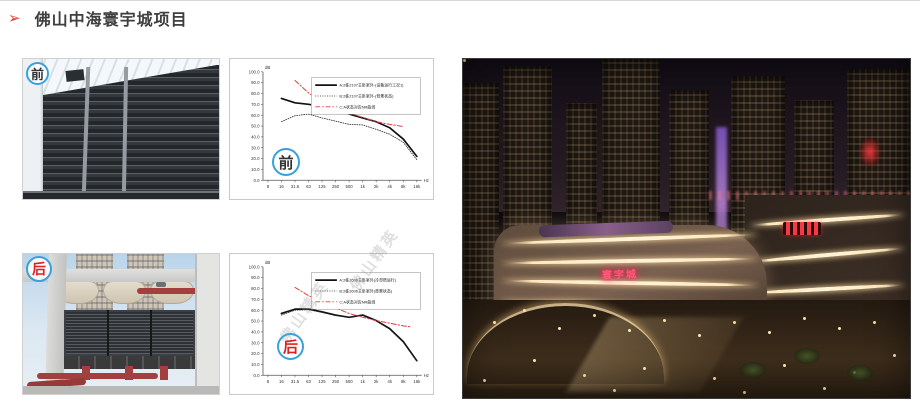 The image size is (920, 416). I want to click on camera-fixture, so click(161, 284).